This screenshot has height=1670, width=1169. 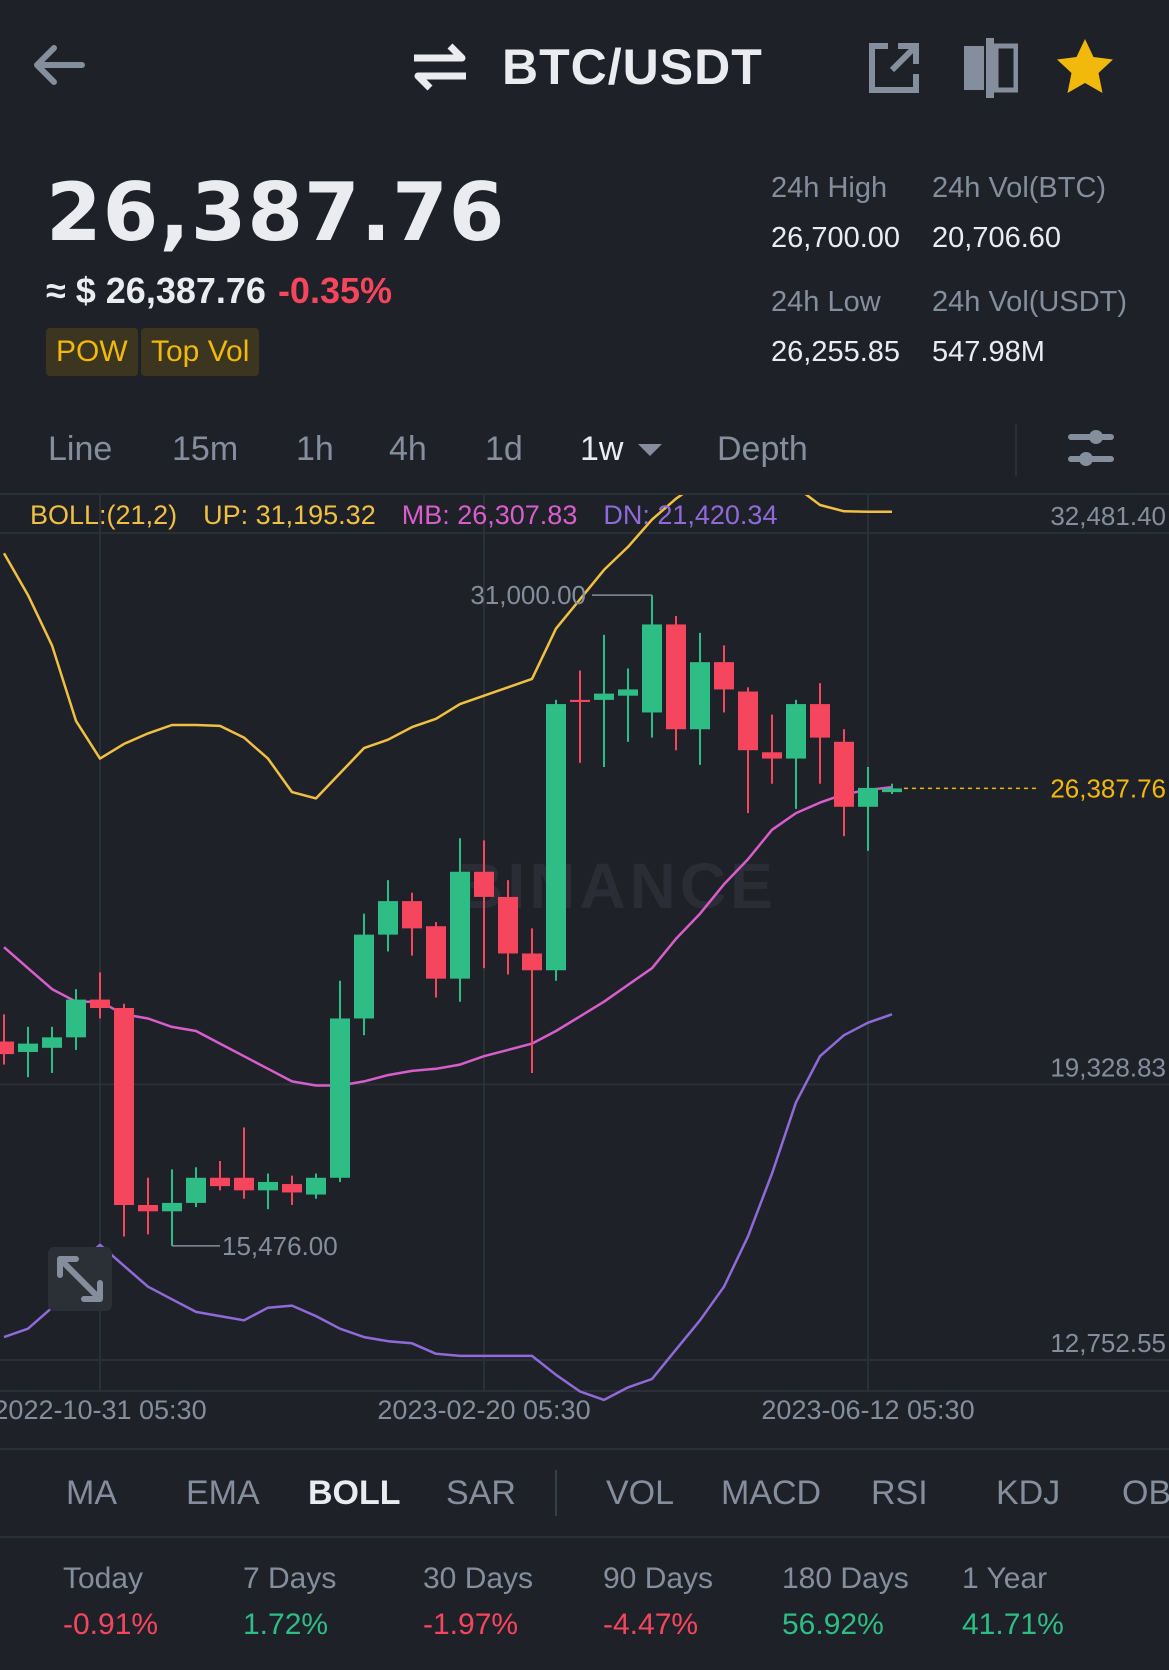 I want to click on chart-settings-button, so click(x=1091, y=449).